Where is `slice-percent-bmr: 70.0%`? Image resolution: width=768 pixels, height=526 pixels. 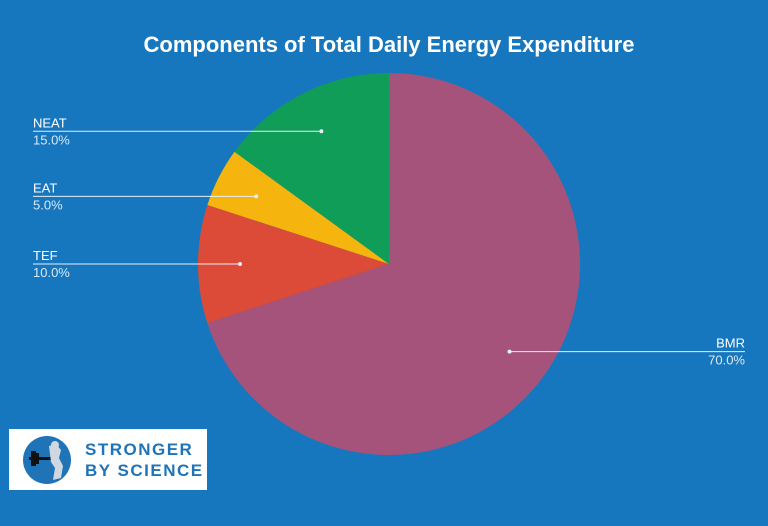 slice-percent-bmr: 70.0% is located at coordinates (726, 360).